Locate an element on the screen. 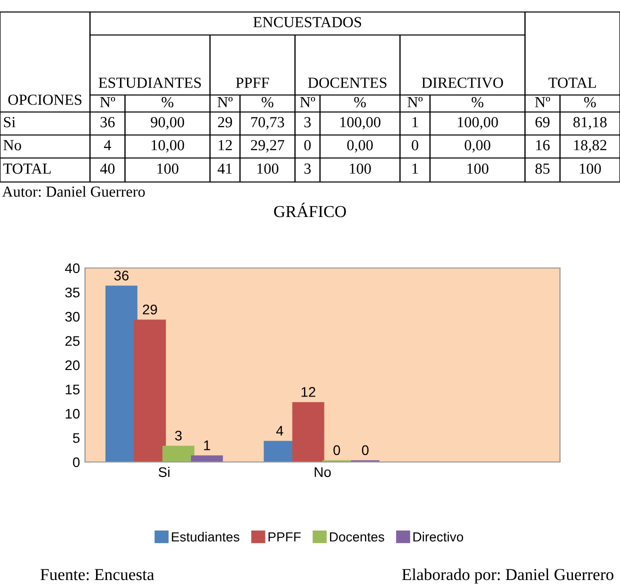  chart-title: GRÁFICO is located at coordinates (310, 210).